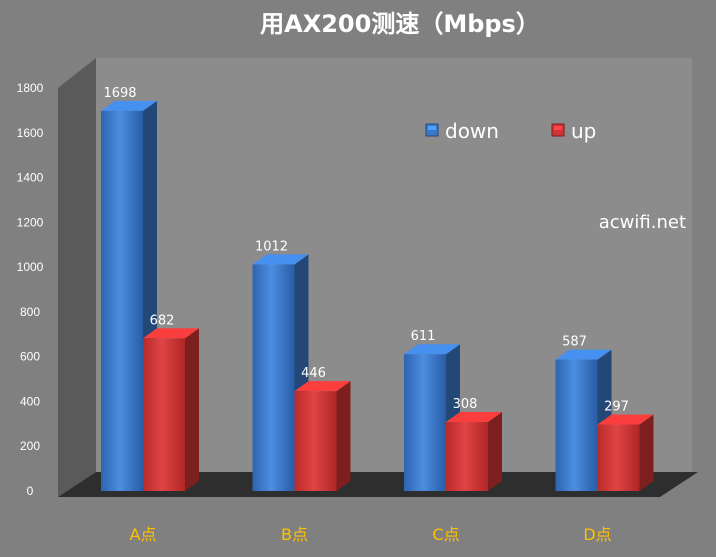 This screenshot has width=716, height=557. I want to click on side-wall, so click(77, 277).